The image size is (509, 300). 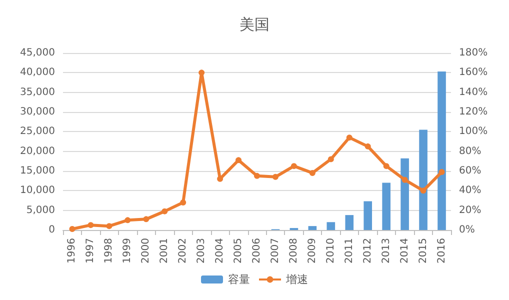 I want to click on x-tick-label: 1997, so click(x=90, y=251).